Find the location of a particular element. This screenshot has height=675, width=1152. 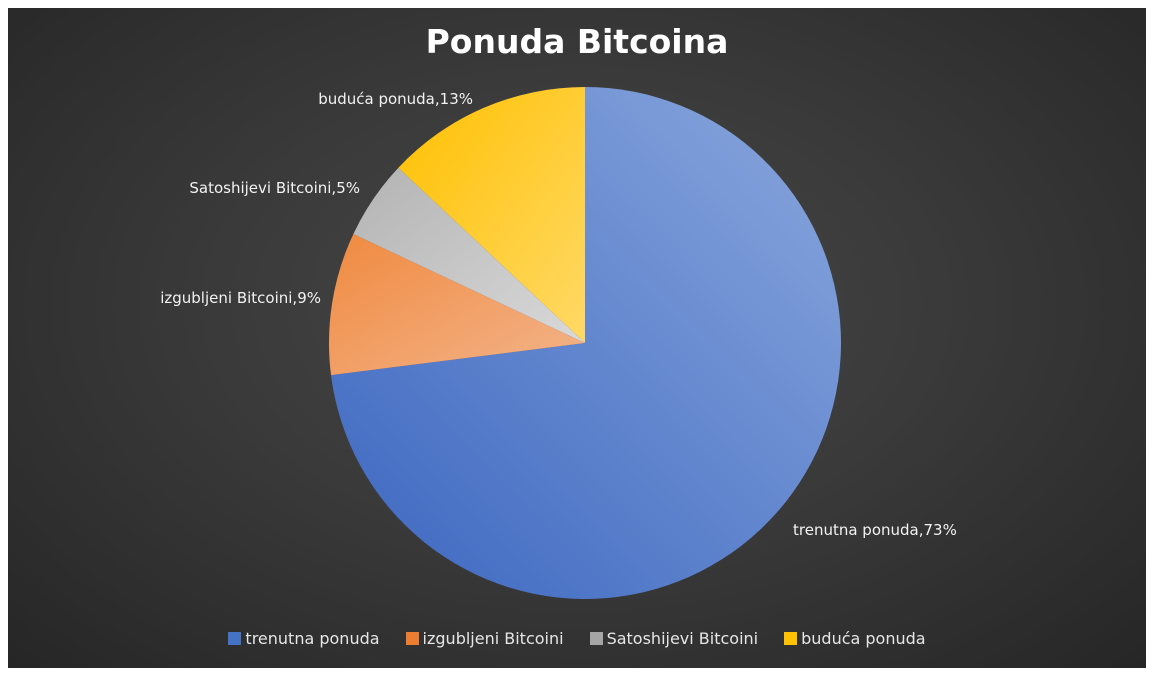

legend-item-buduca-ponuda: buduća ponuda is located at coordinates (855, 638).